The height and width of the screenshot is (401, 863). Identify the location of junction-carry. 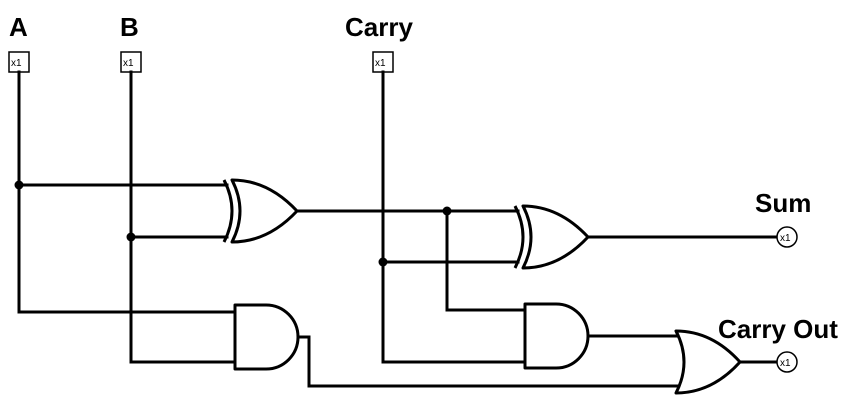
(383, 262).